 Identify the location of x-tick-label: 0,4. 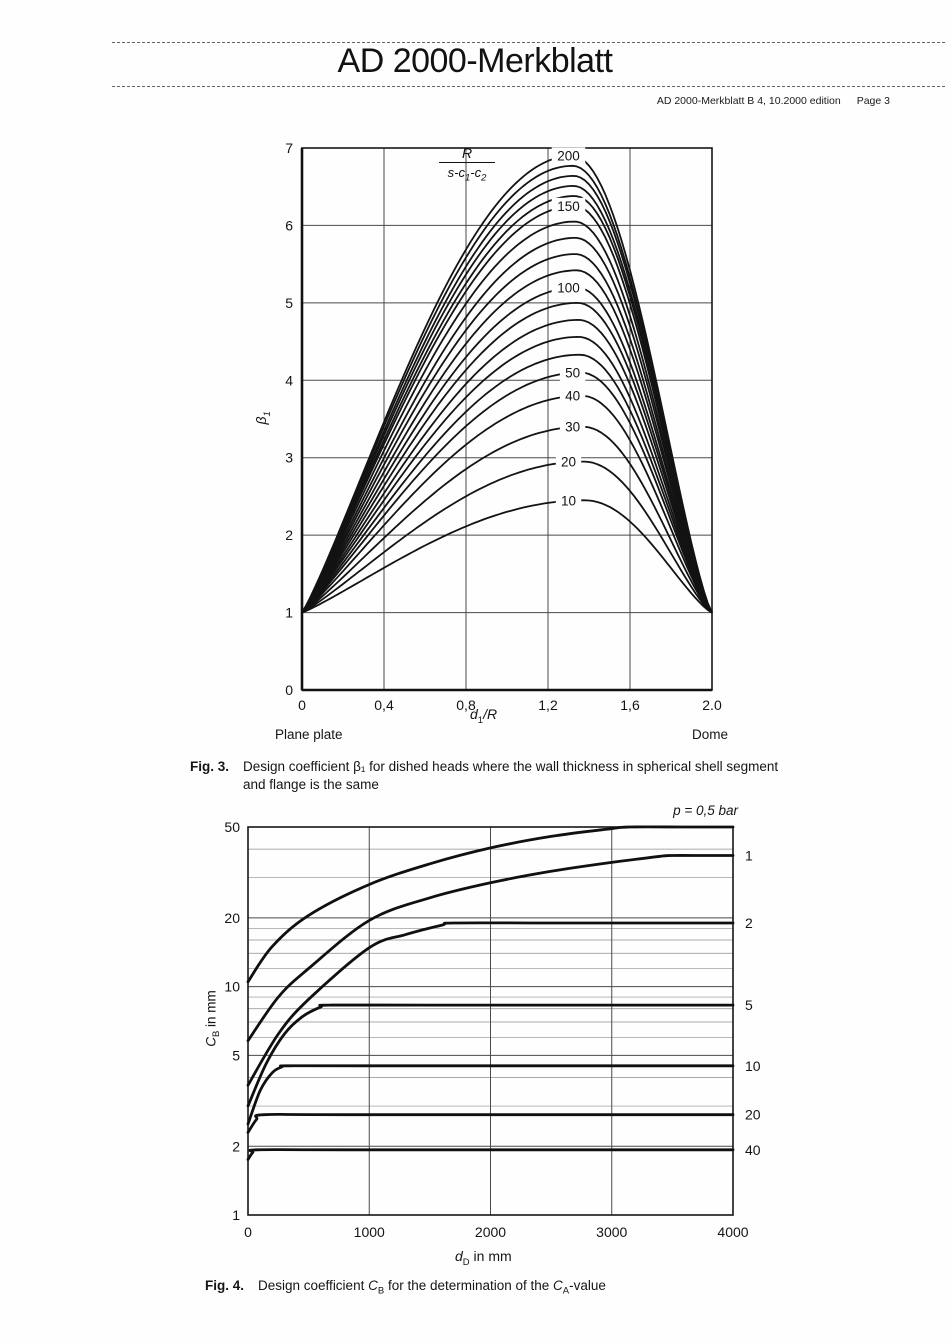
(384, 705).